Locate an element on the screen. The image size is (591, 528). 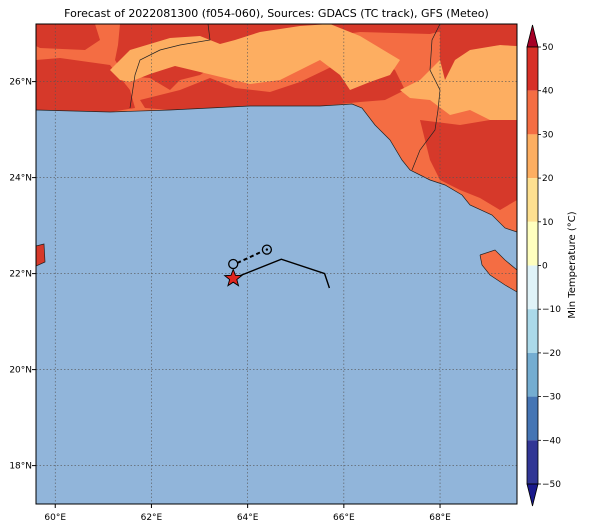
x-axis: 60°E 62°E 64°E 66°E 68°E is located at coordinates (247, 513).